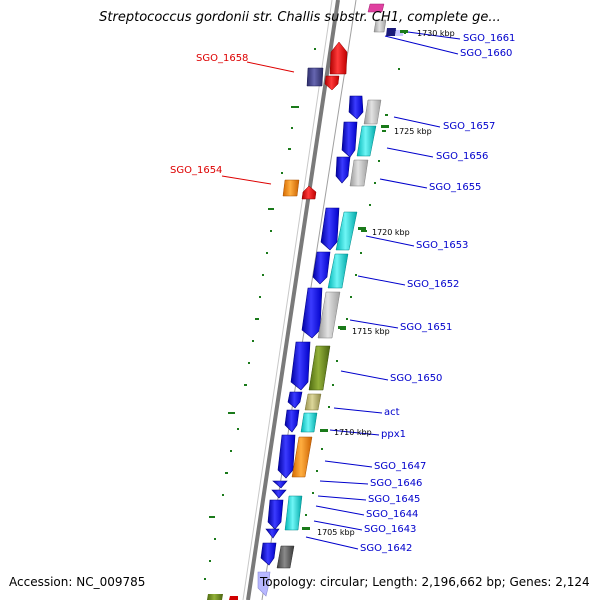  I want to click on gene-label-sgo-1655: SGO_1655, so click(455, 187).